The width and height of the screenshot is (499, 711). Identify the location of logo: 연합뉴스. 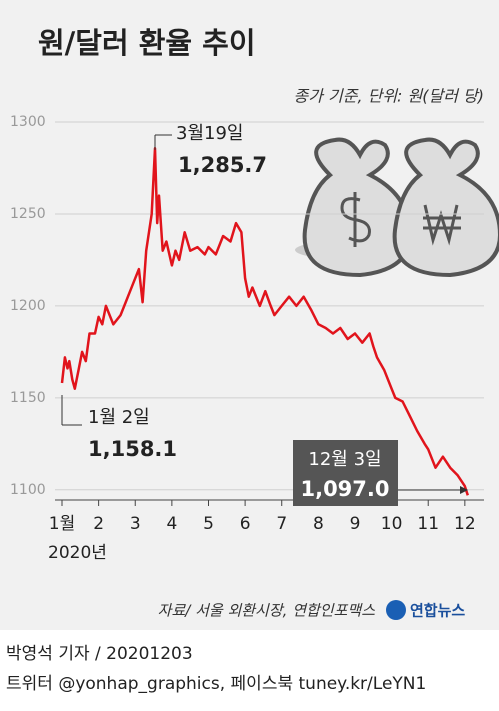
(437, 611).